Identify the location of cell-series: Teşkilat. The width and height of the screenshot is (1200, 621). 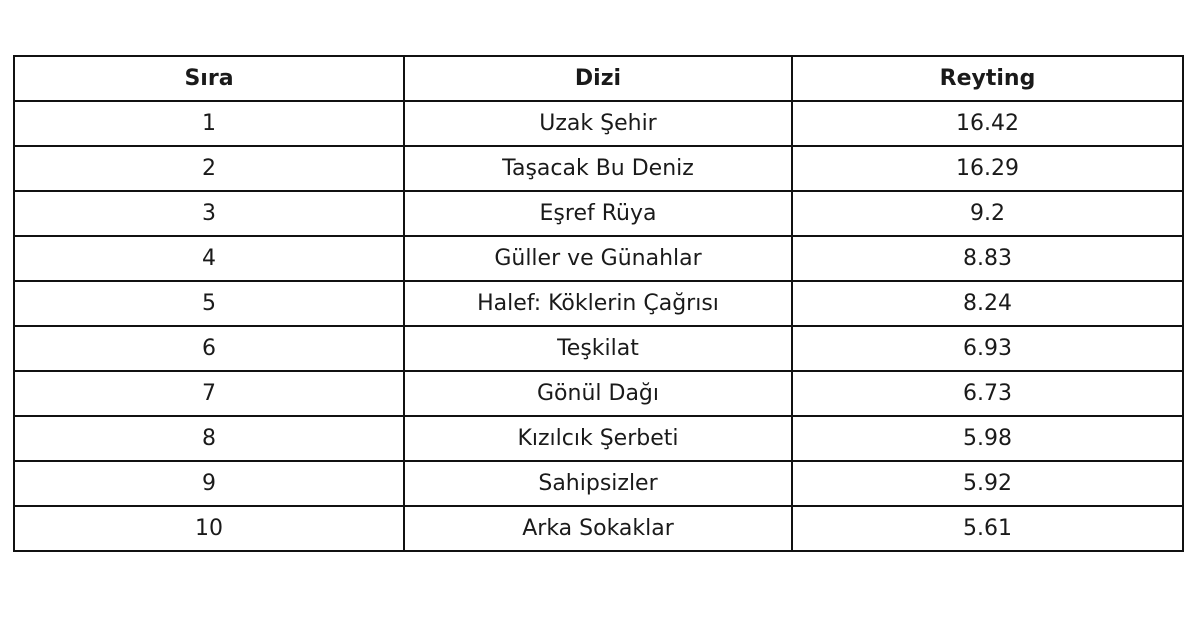
(598, 348).